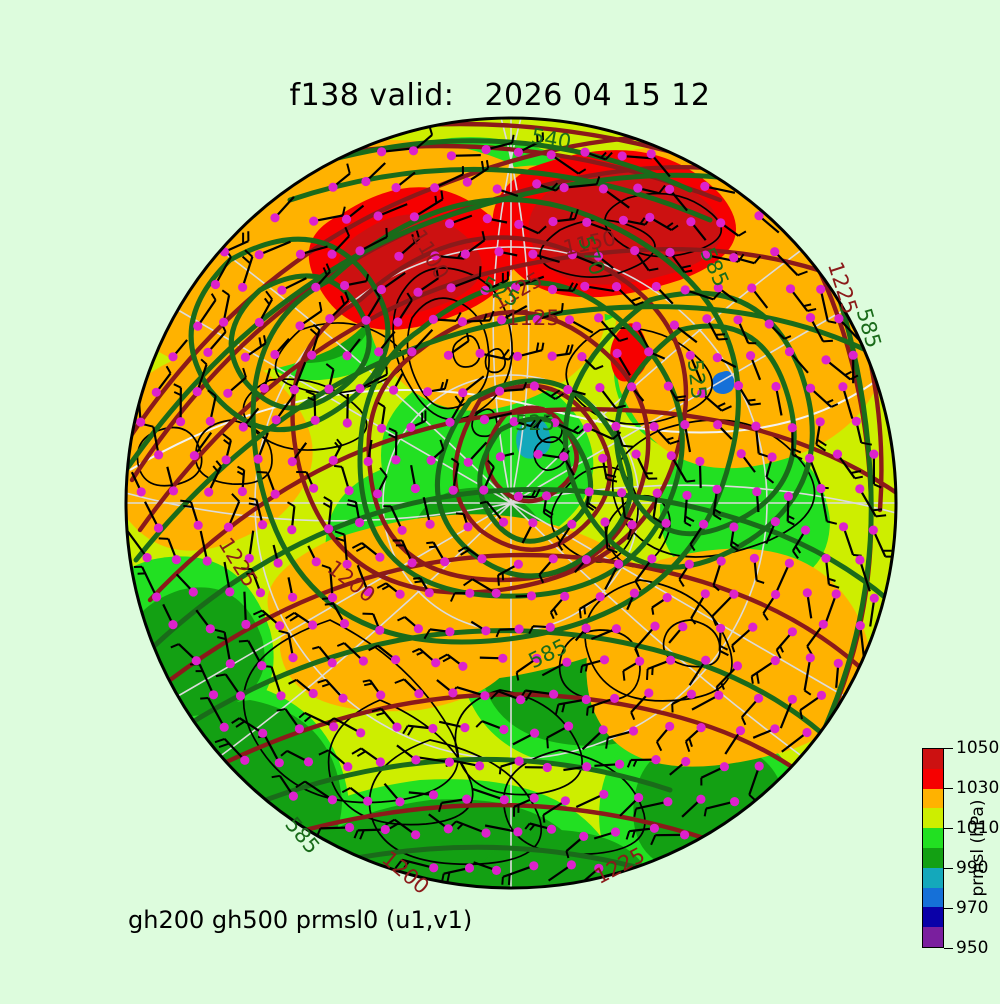  I want to click on colorbar-tick-label-1030: 1030, so click(977, 788).